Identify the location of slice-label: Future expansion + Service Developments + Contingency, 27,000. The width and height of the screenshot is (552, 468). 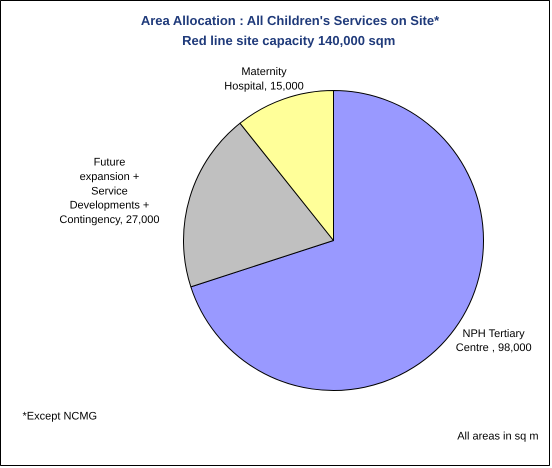
(109, 191).